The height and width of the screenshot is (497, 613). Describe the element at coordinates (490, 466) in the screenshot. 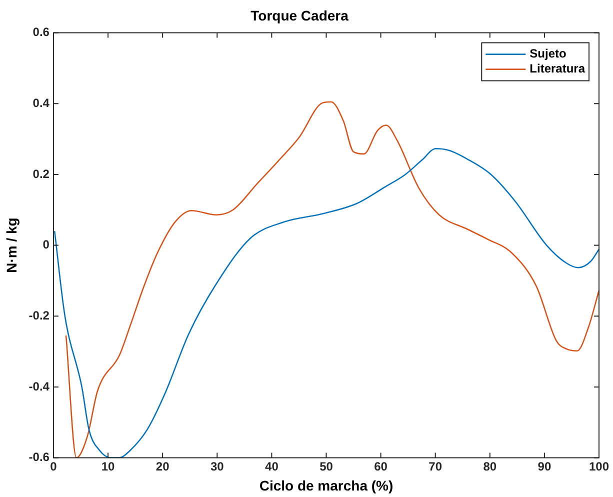

I see `x-tick-label: 80` at that location.